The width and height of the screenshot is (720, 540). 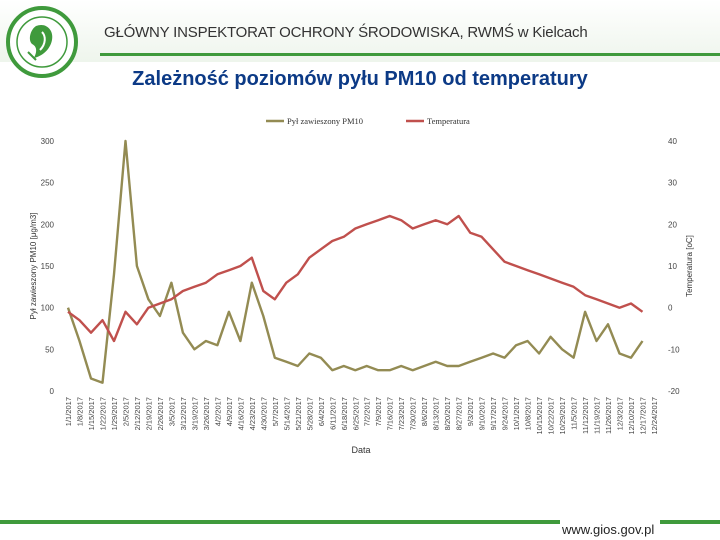 I want to click on x-tick-label: 6/25/2017, so click(x=355, y=413).